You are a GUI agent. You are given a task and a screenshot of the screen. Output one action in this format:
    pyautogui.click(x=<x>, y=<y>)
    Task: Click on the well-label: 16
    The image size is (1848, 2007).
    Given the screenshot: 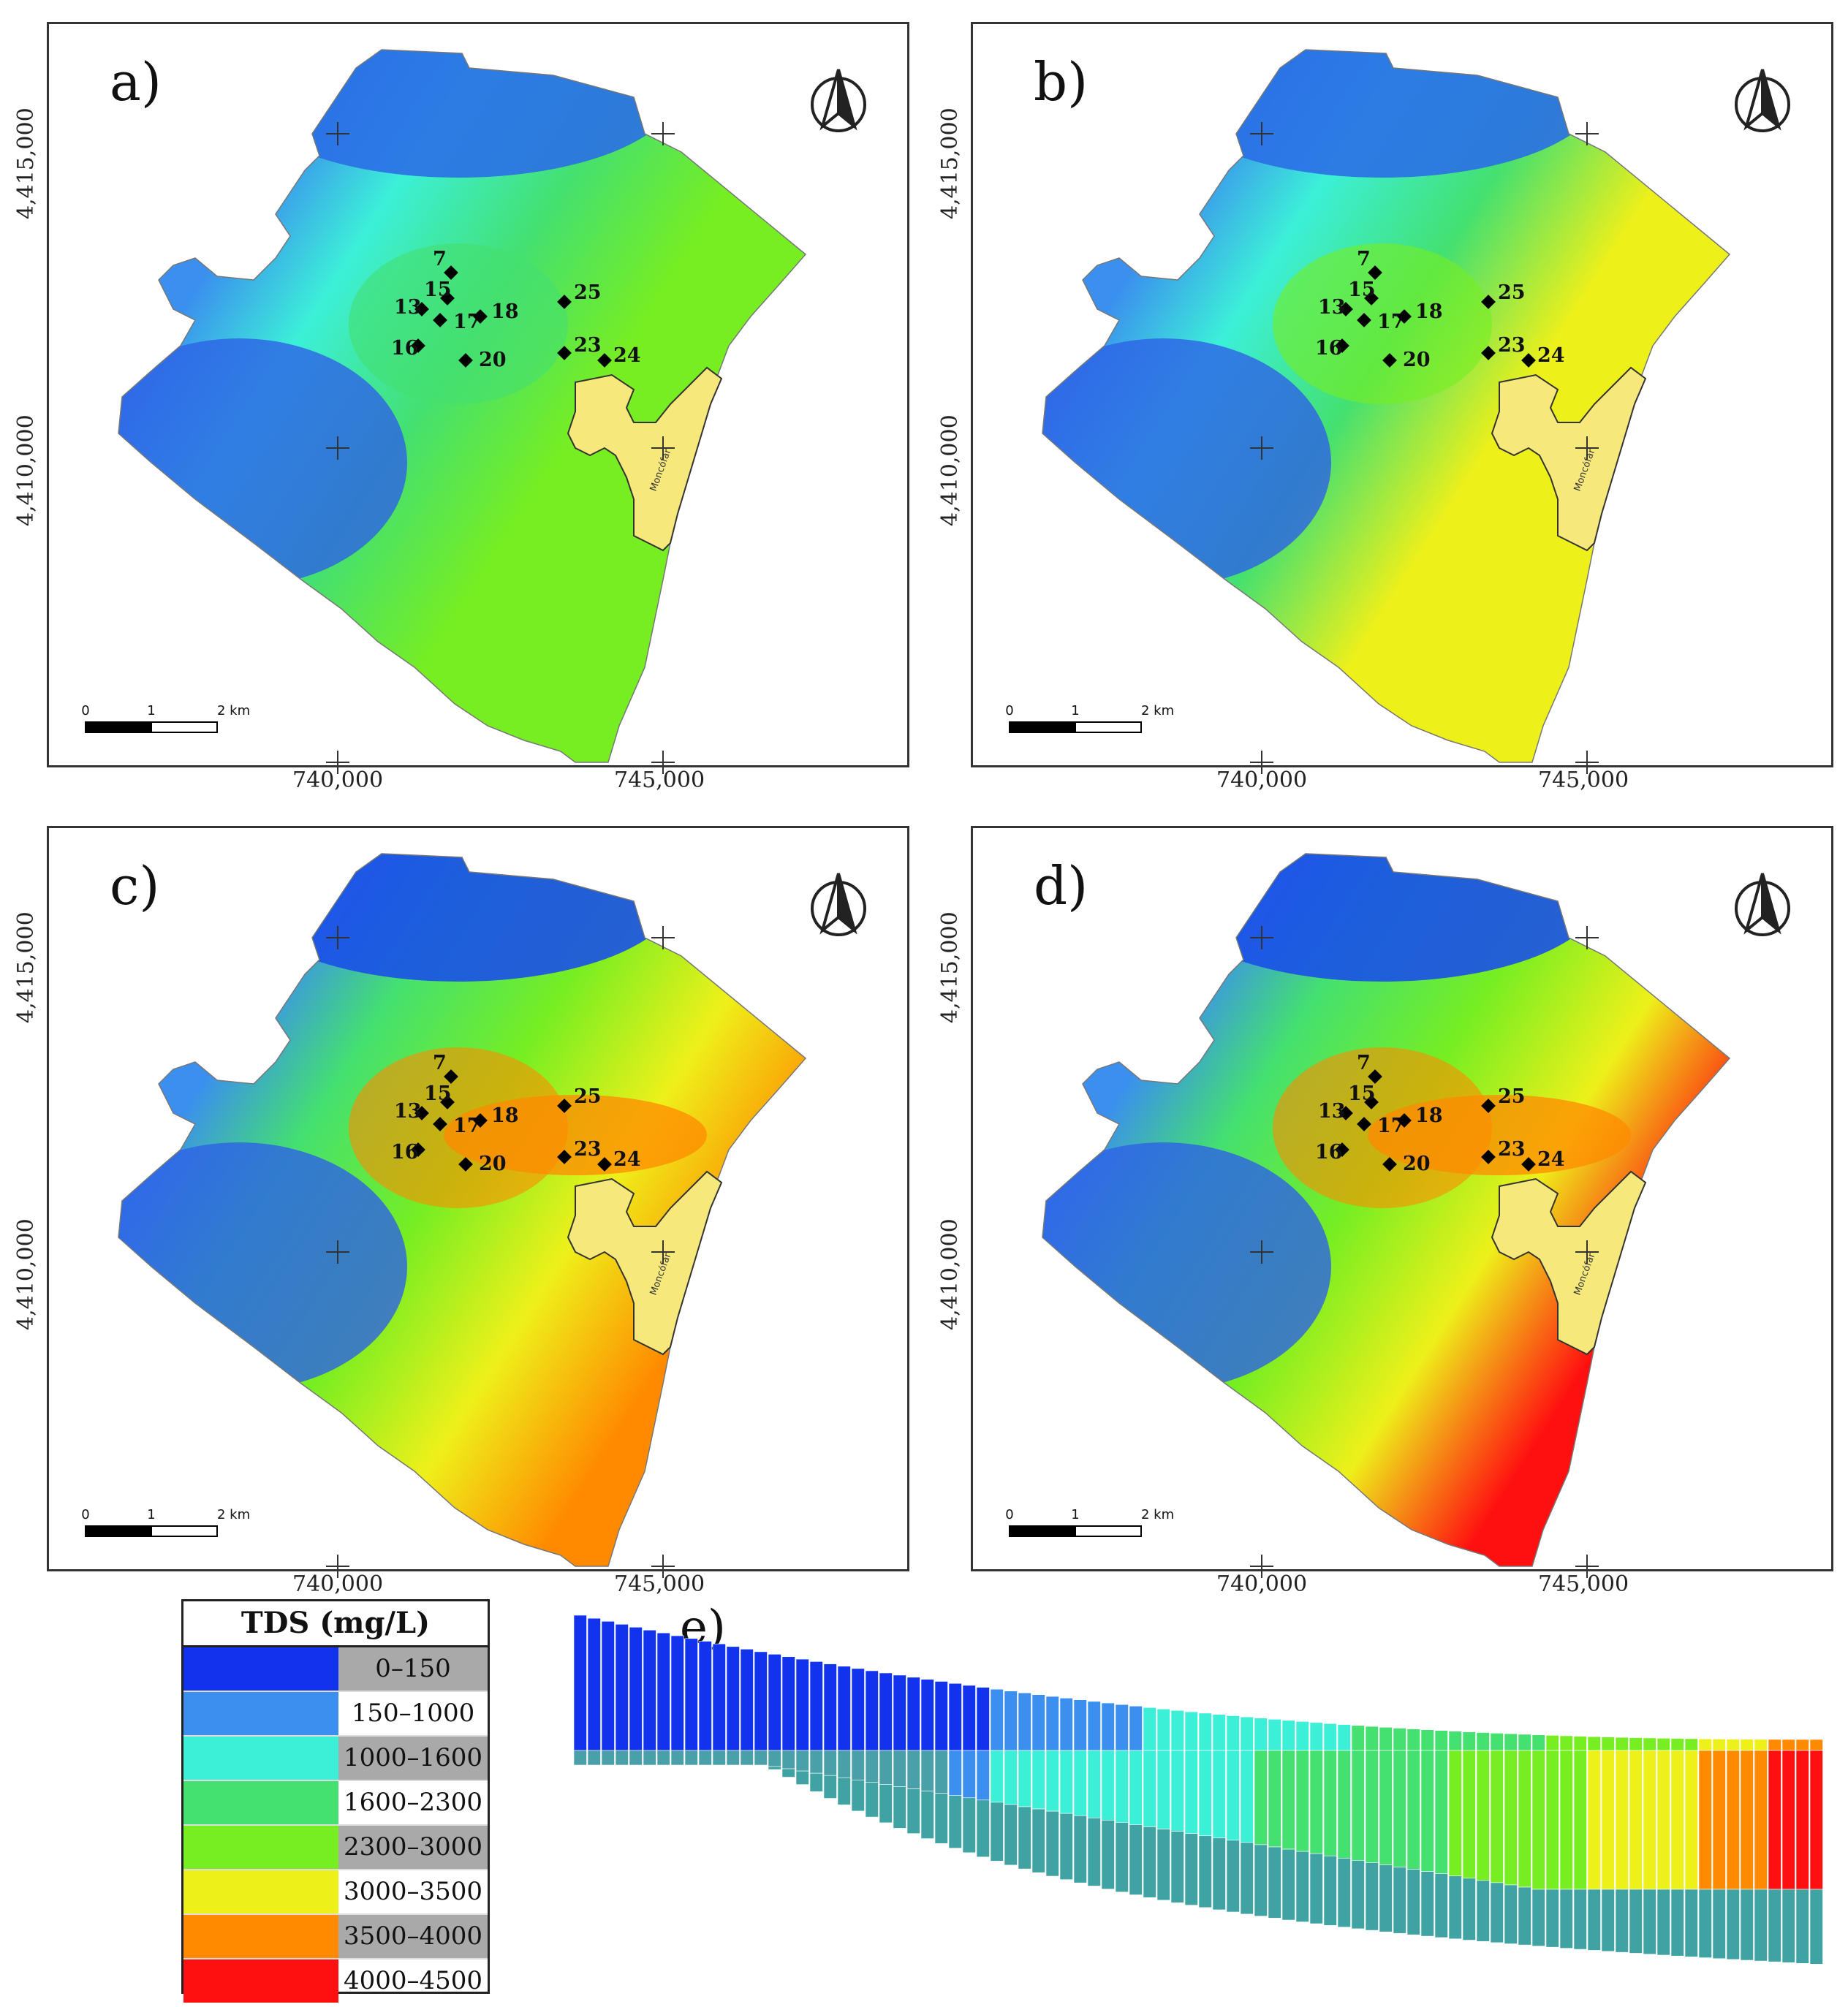 What is the action you would take?
    pyautogui.click(x=405, y=1153)
    